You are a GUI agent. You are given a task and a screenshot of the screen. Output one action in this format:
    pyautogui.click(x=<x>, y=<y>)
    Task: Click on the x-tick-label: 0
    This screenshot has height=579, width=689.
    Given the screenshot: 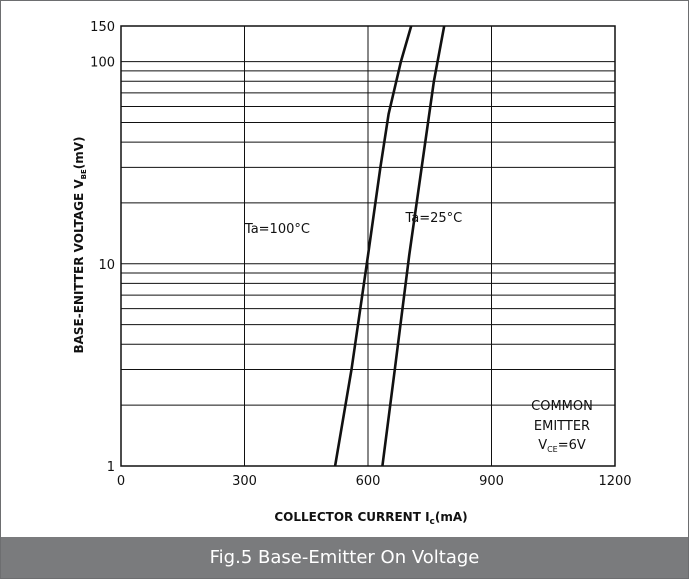 What is the action you would take?
    pyautogui.click(x=121, y=481)
    